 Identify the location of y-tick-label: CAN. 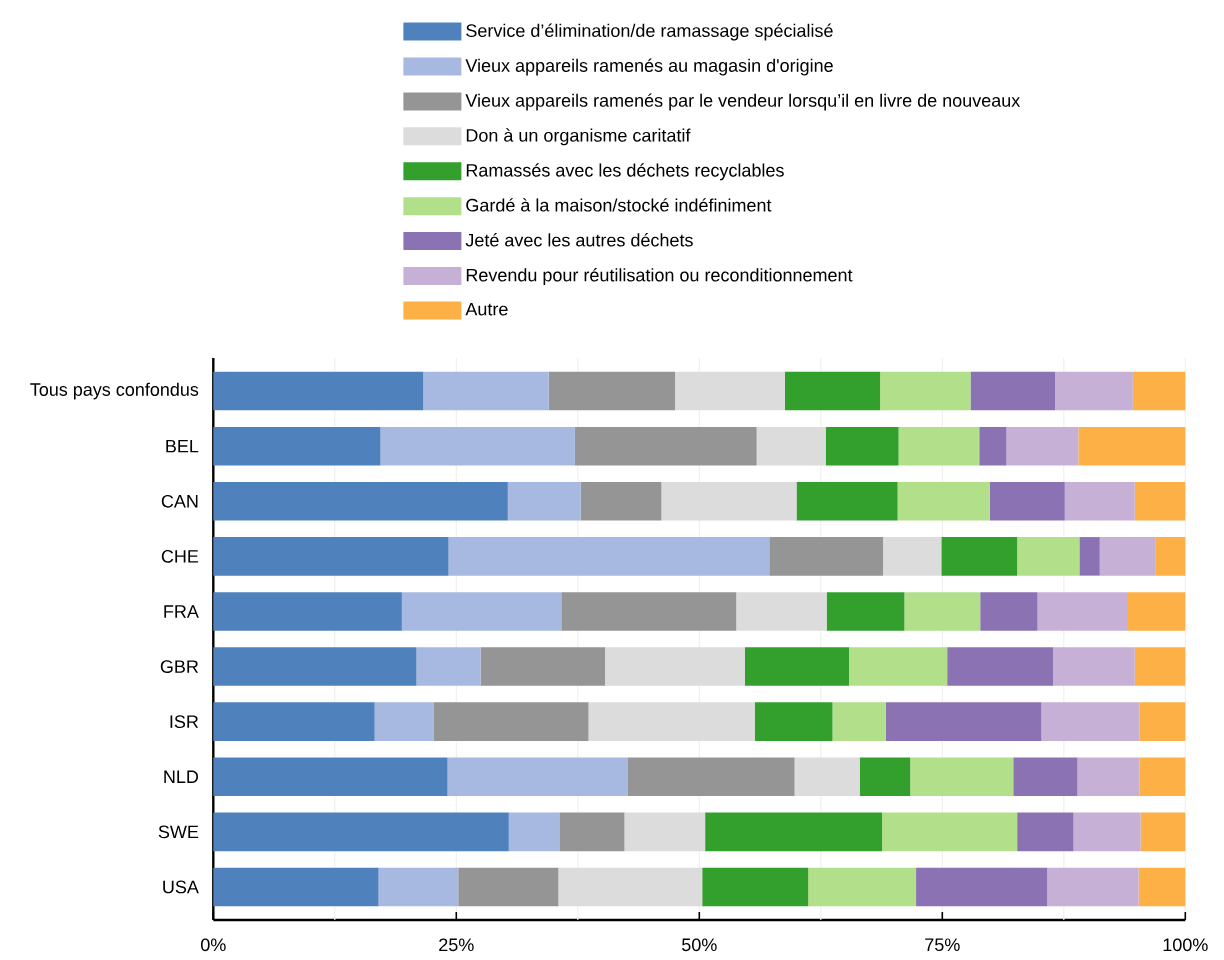
(179, 501).